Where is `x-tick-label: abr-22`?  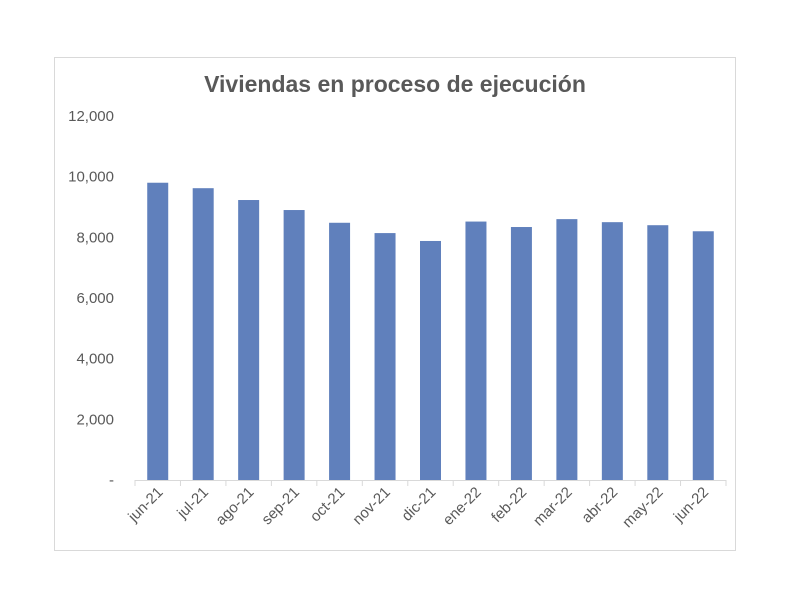
x-tick-label: abr-22 is located at coordinates (599, 505).